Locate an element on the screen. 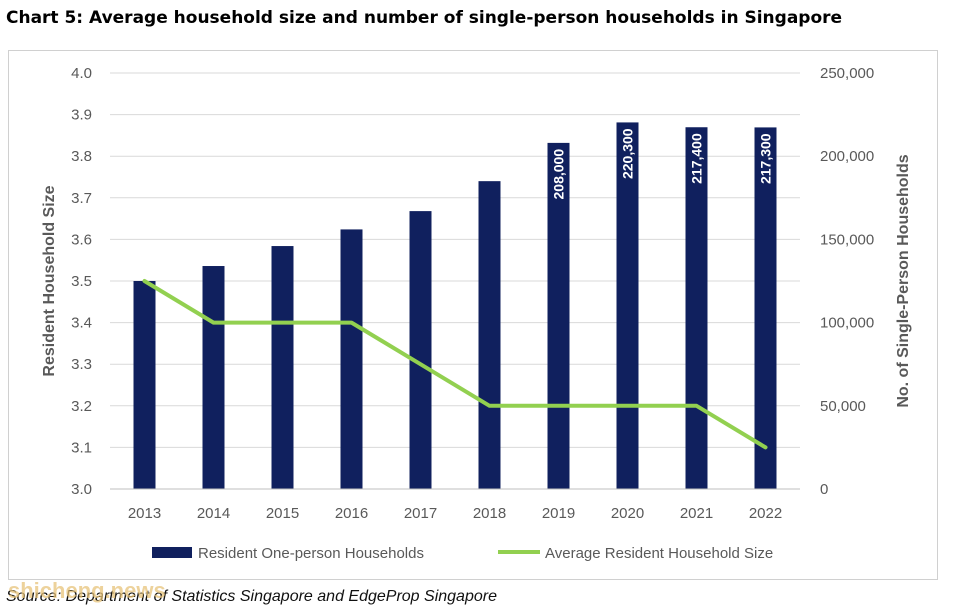  y-left-axis-title: Resident Household Size is located at coordinates (49, 280).